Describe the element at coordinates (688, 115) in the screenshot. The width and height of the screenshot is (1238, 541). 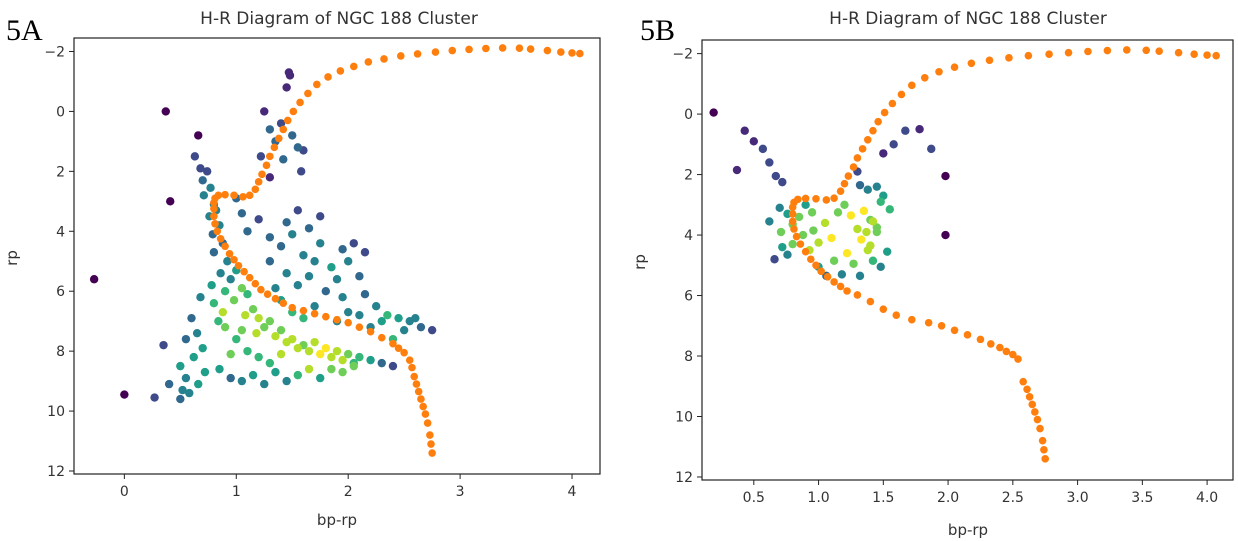
I see `y-tick-label: 0` at that location.